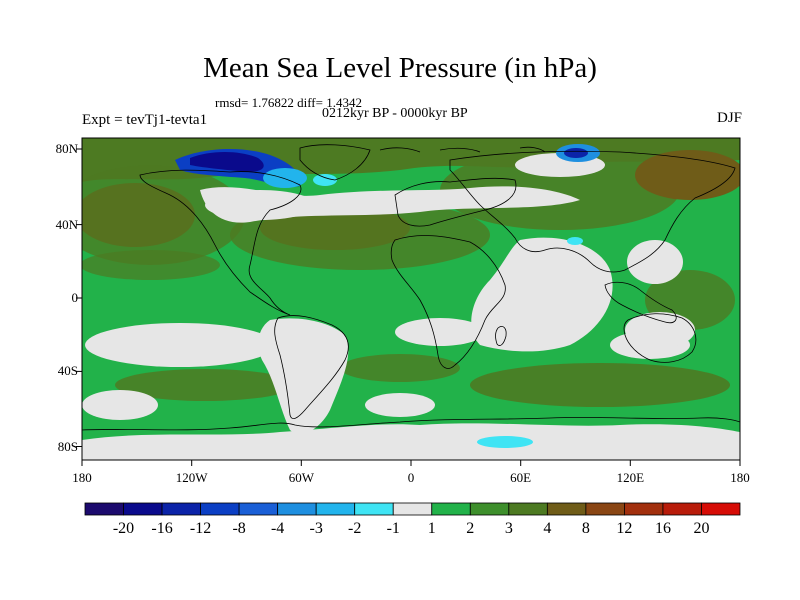  Describe the element at coordinates (547, 528) in the screenshot. I see `colorbar-label: 4` at that location.